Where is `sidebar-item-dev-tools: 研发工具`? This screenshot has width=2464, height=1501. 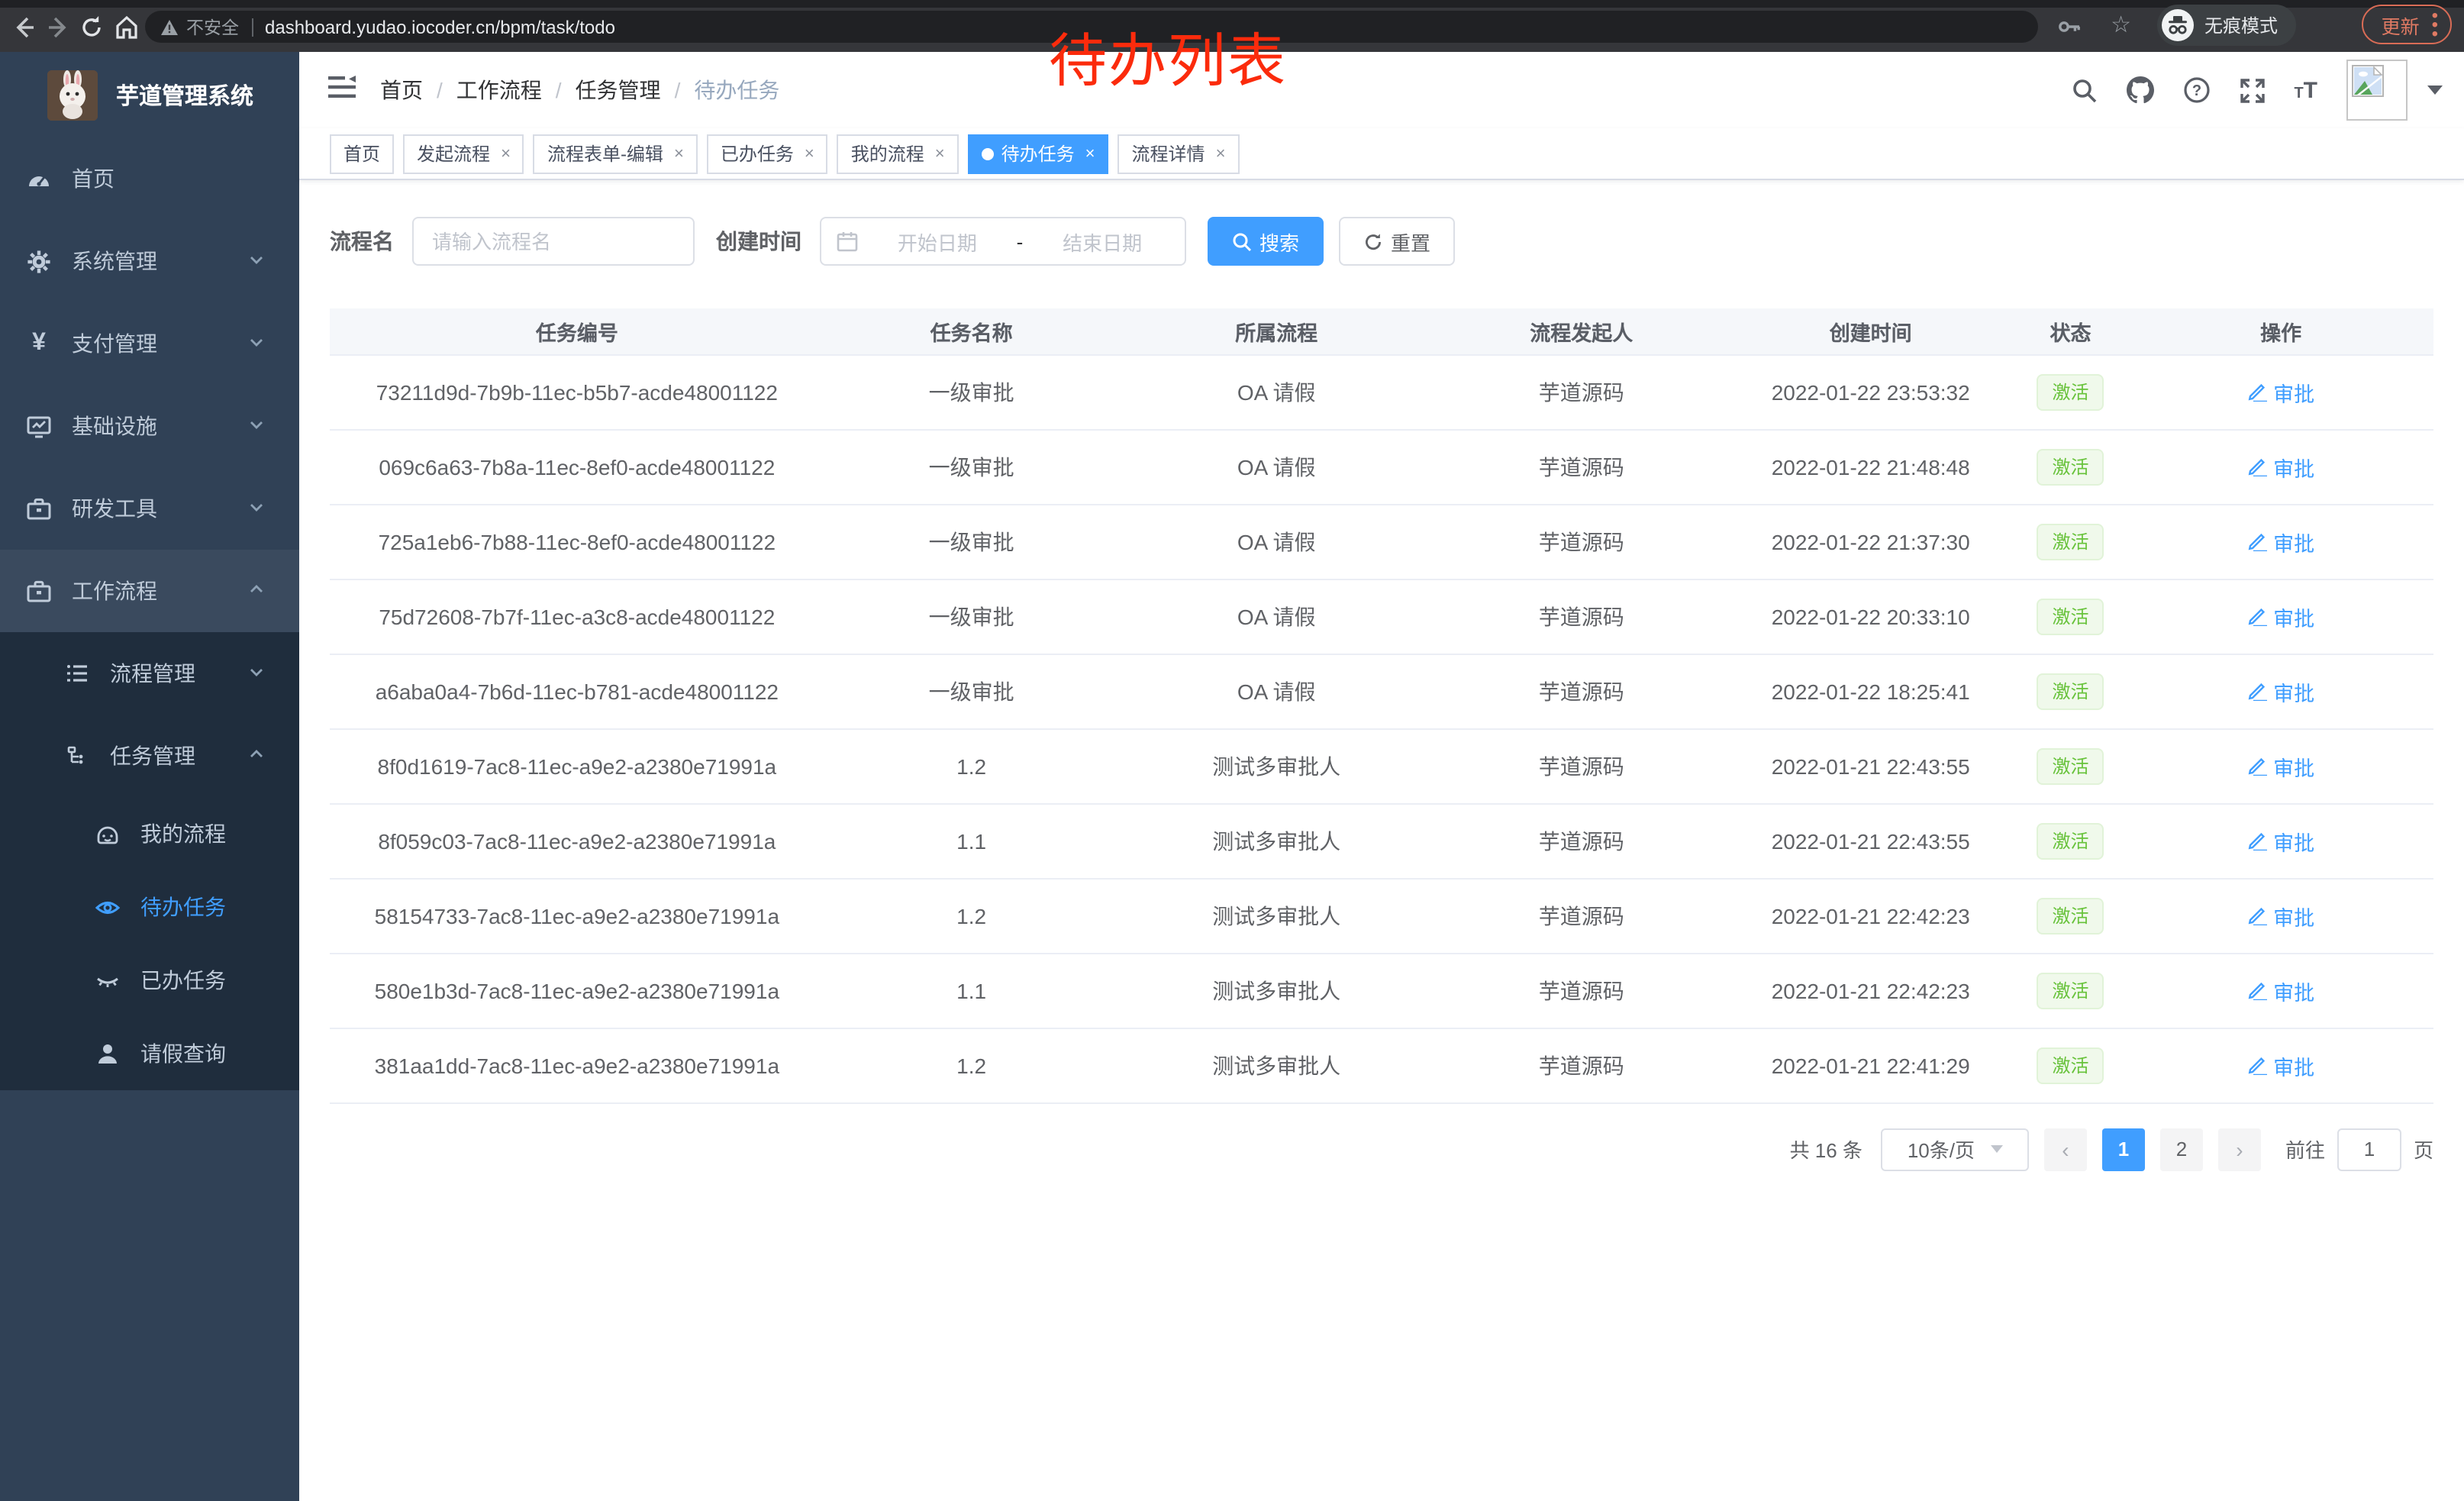
sidebar-item-dev-tools: 研发工具 is located at coordinates (150, 509).